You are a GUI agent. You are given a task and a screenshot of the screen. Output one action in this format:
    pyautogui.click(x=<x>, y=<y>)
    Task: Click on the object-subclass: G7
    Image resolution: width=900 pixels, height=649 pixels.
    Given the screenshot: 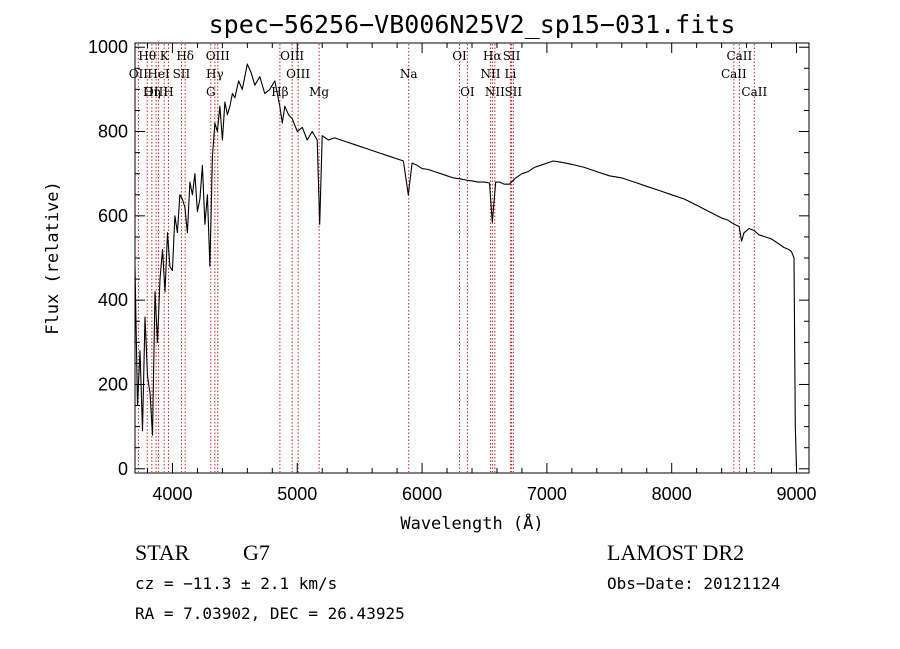 What is the action you would take?
    pyautogui.click(x=256, y=552)
    